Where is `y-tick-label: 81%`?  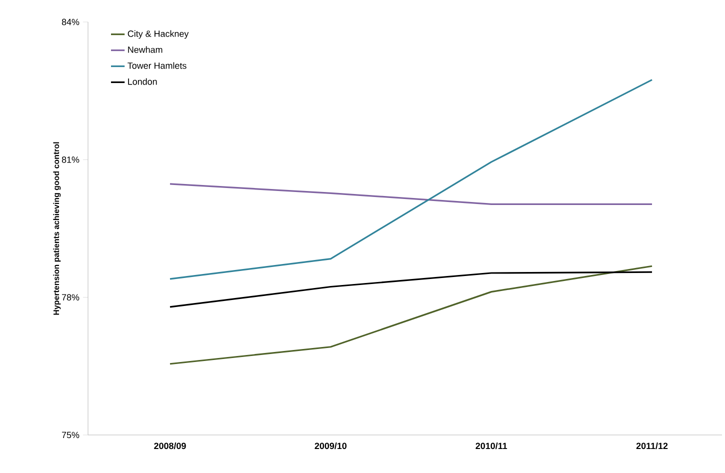 y-tick-label: 81% is located at coordinates (71, 159).